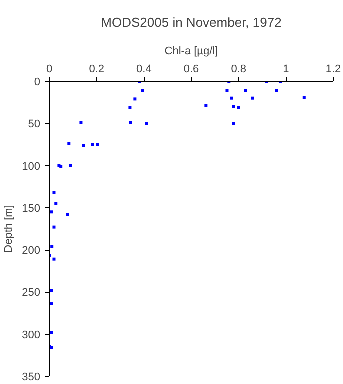  I want to click on y-tick-label: 50, so click(34, 124).